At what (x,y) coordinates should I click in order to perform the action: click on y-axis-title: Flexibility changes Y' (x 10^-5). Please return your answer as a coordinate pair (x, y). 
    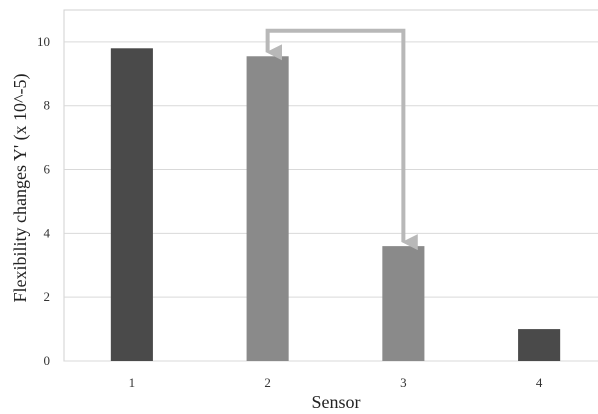
    Looking at the image, I should click on (20, 188).